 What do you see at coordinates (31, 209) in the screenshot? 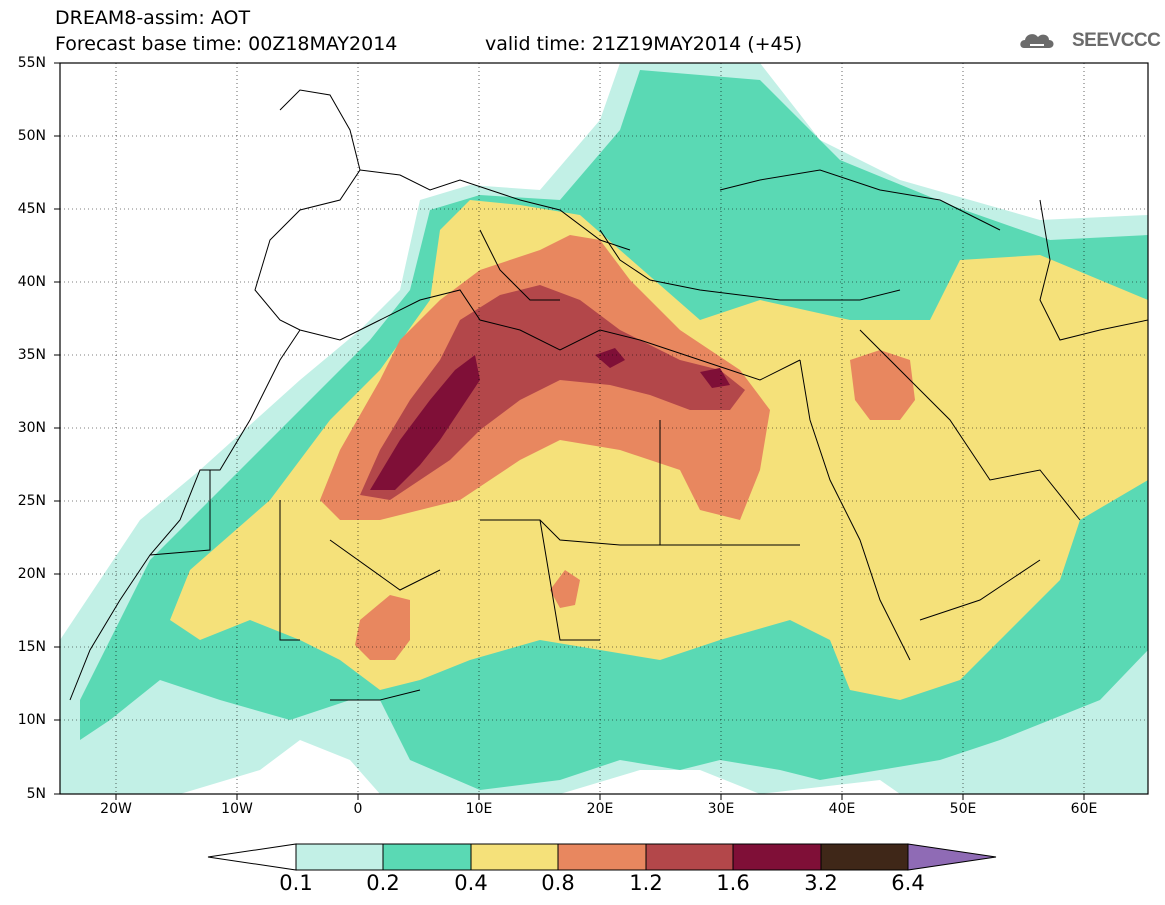
I see `lat-label: 45N` at bounding box center [31, 209].